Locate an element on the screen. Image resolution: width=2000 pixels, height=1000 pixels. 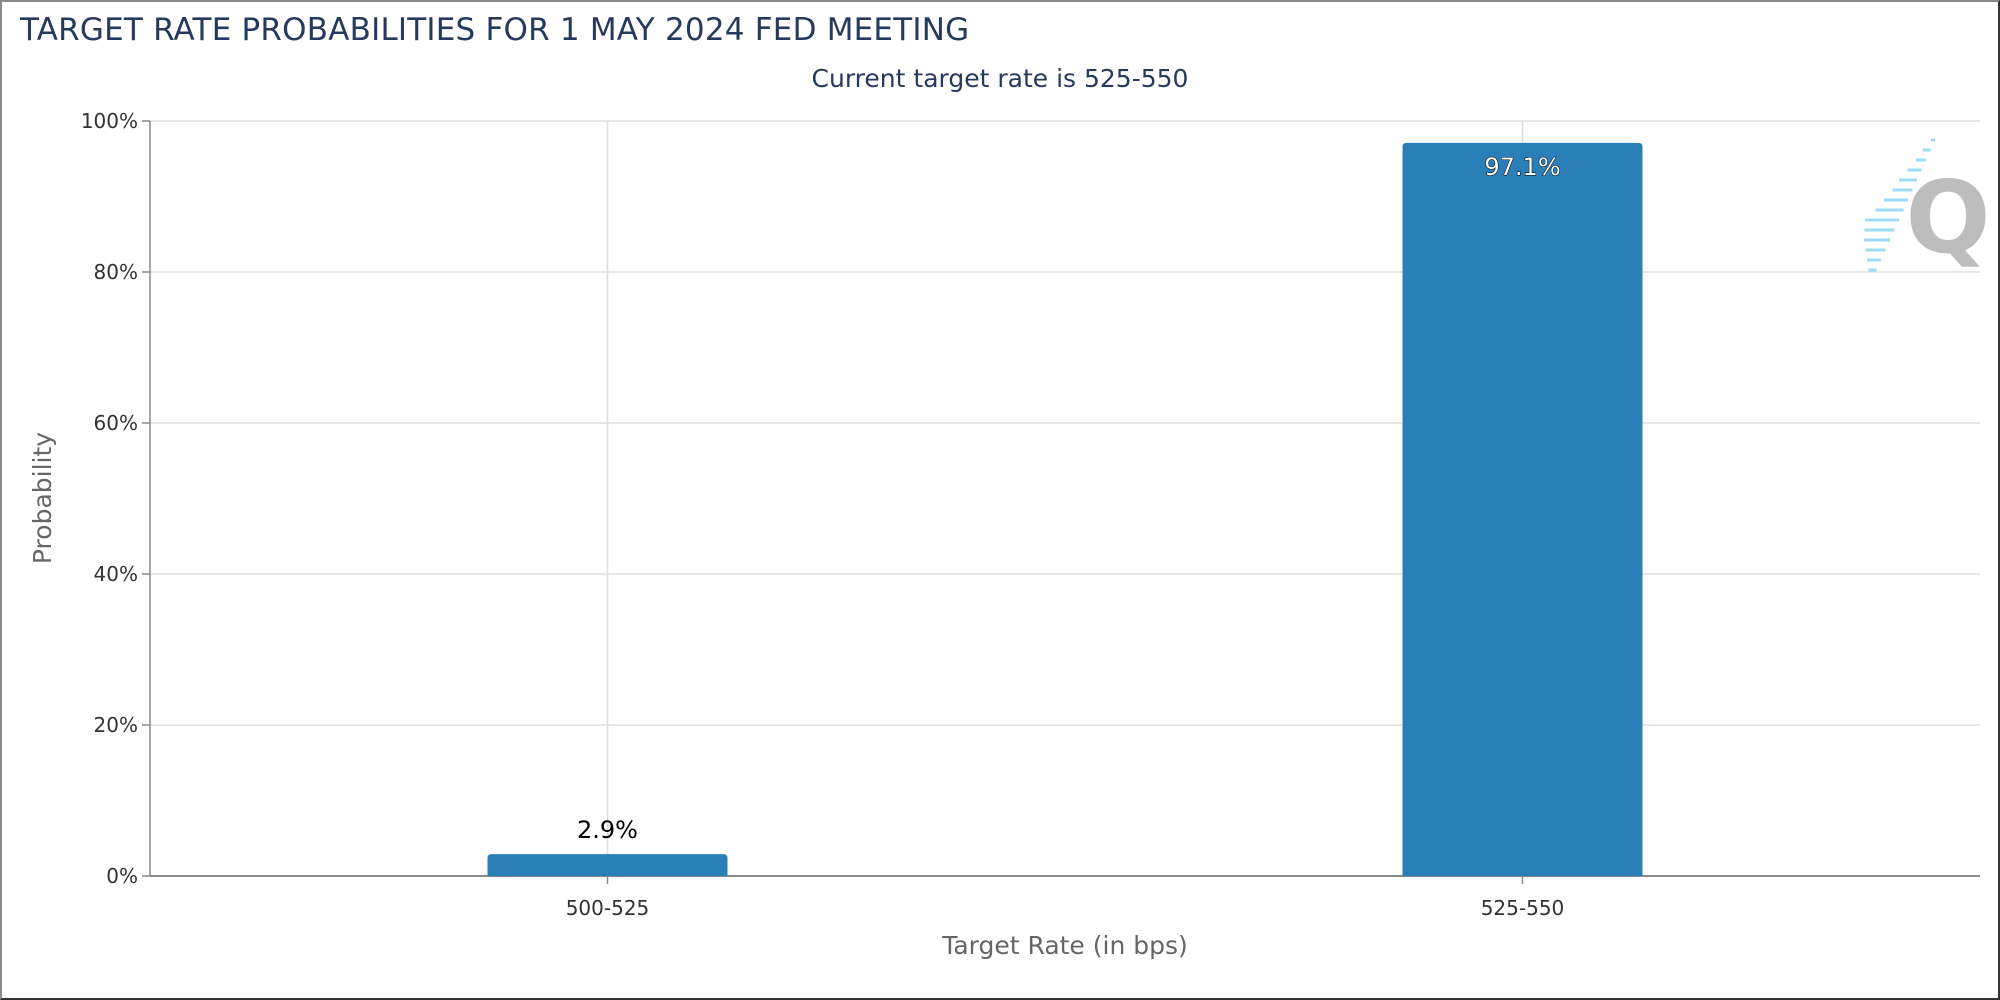
y-tick-label: 100% is located at coordinates (109, 121).